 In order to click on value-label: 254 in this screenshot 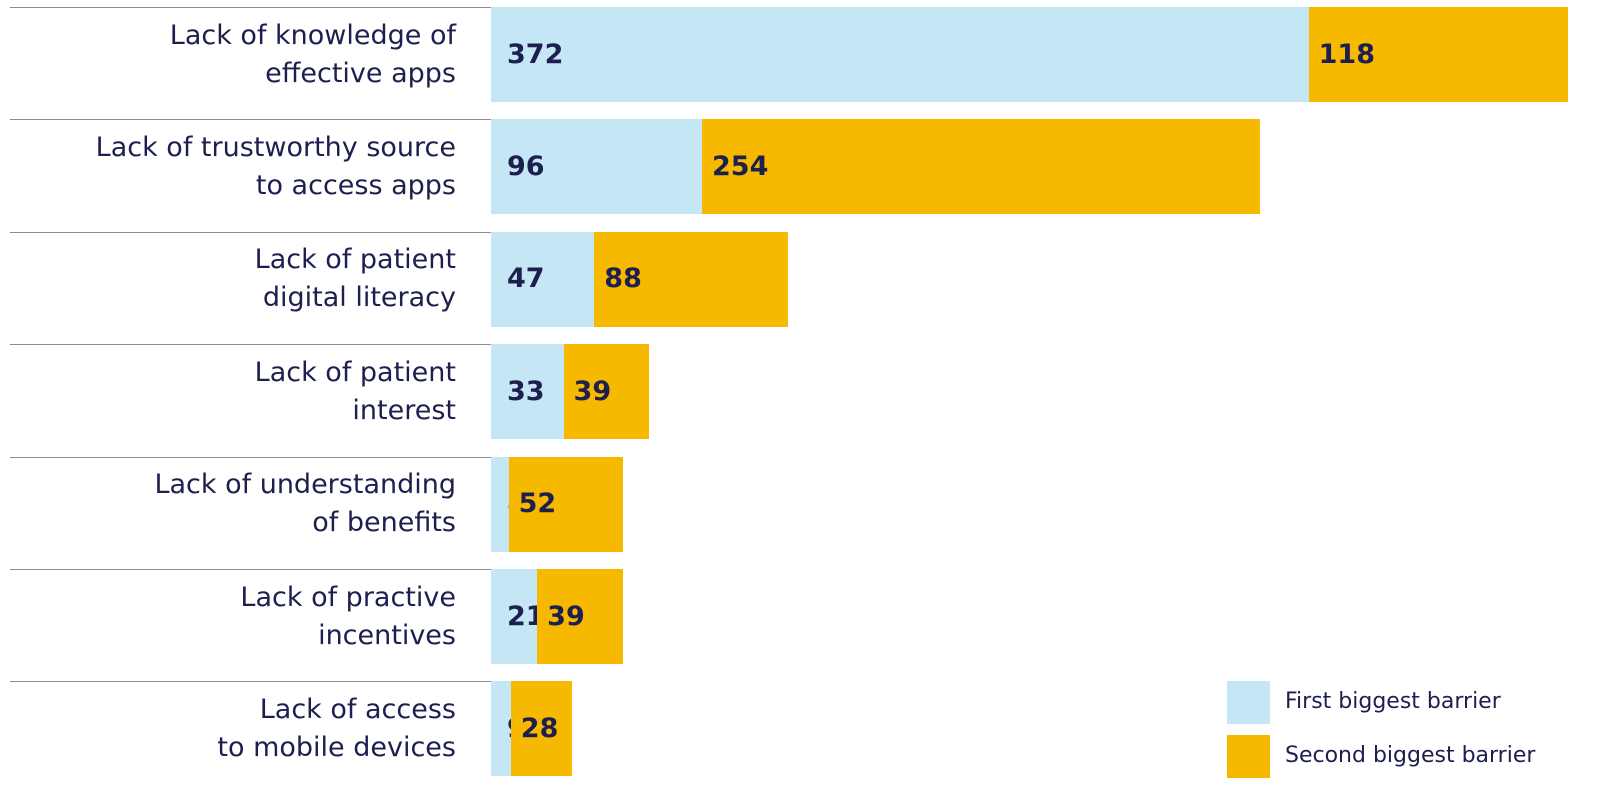, I will do `click(740, 166)`.